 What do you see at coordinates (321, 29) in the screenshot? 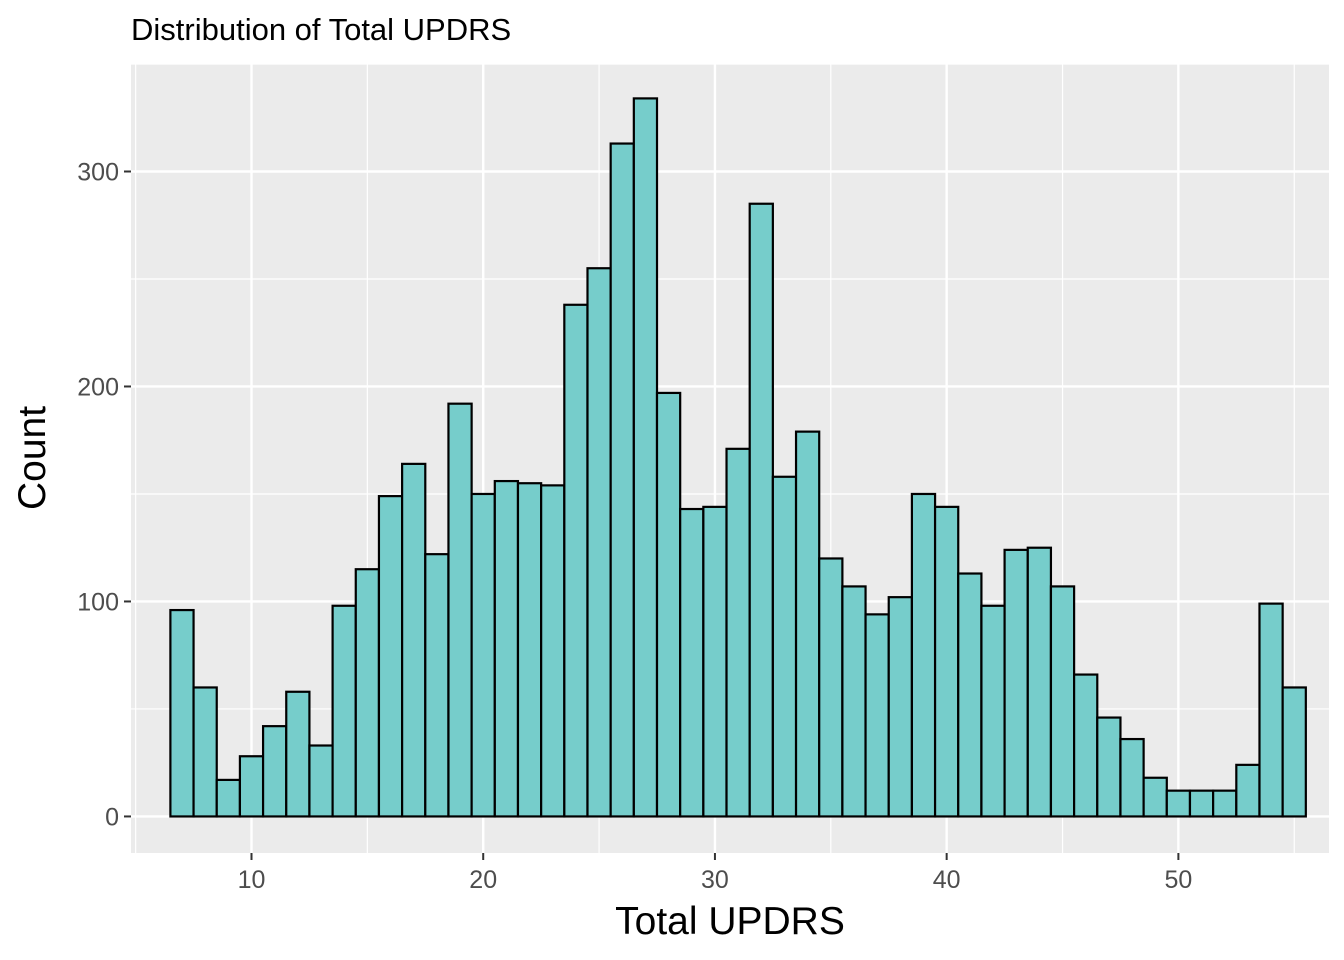
I see `chart-title: Distribution of Total UPDRS` at bounding box center [321, 29].